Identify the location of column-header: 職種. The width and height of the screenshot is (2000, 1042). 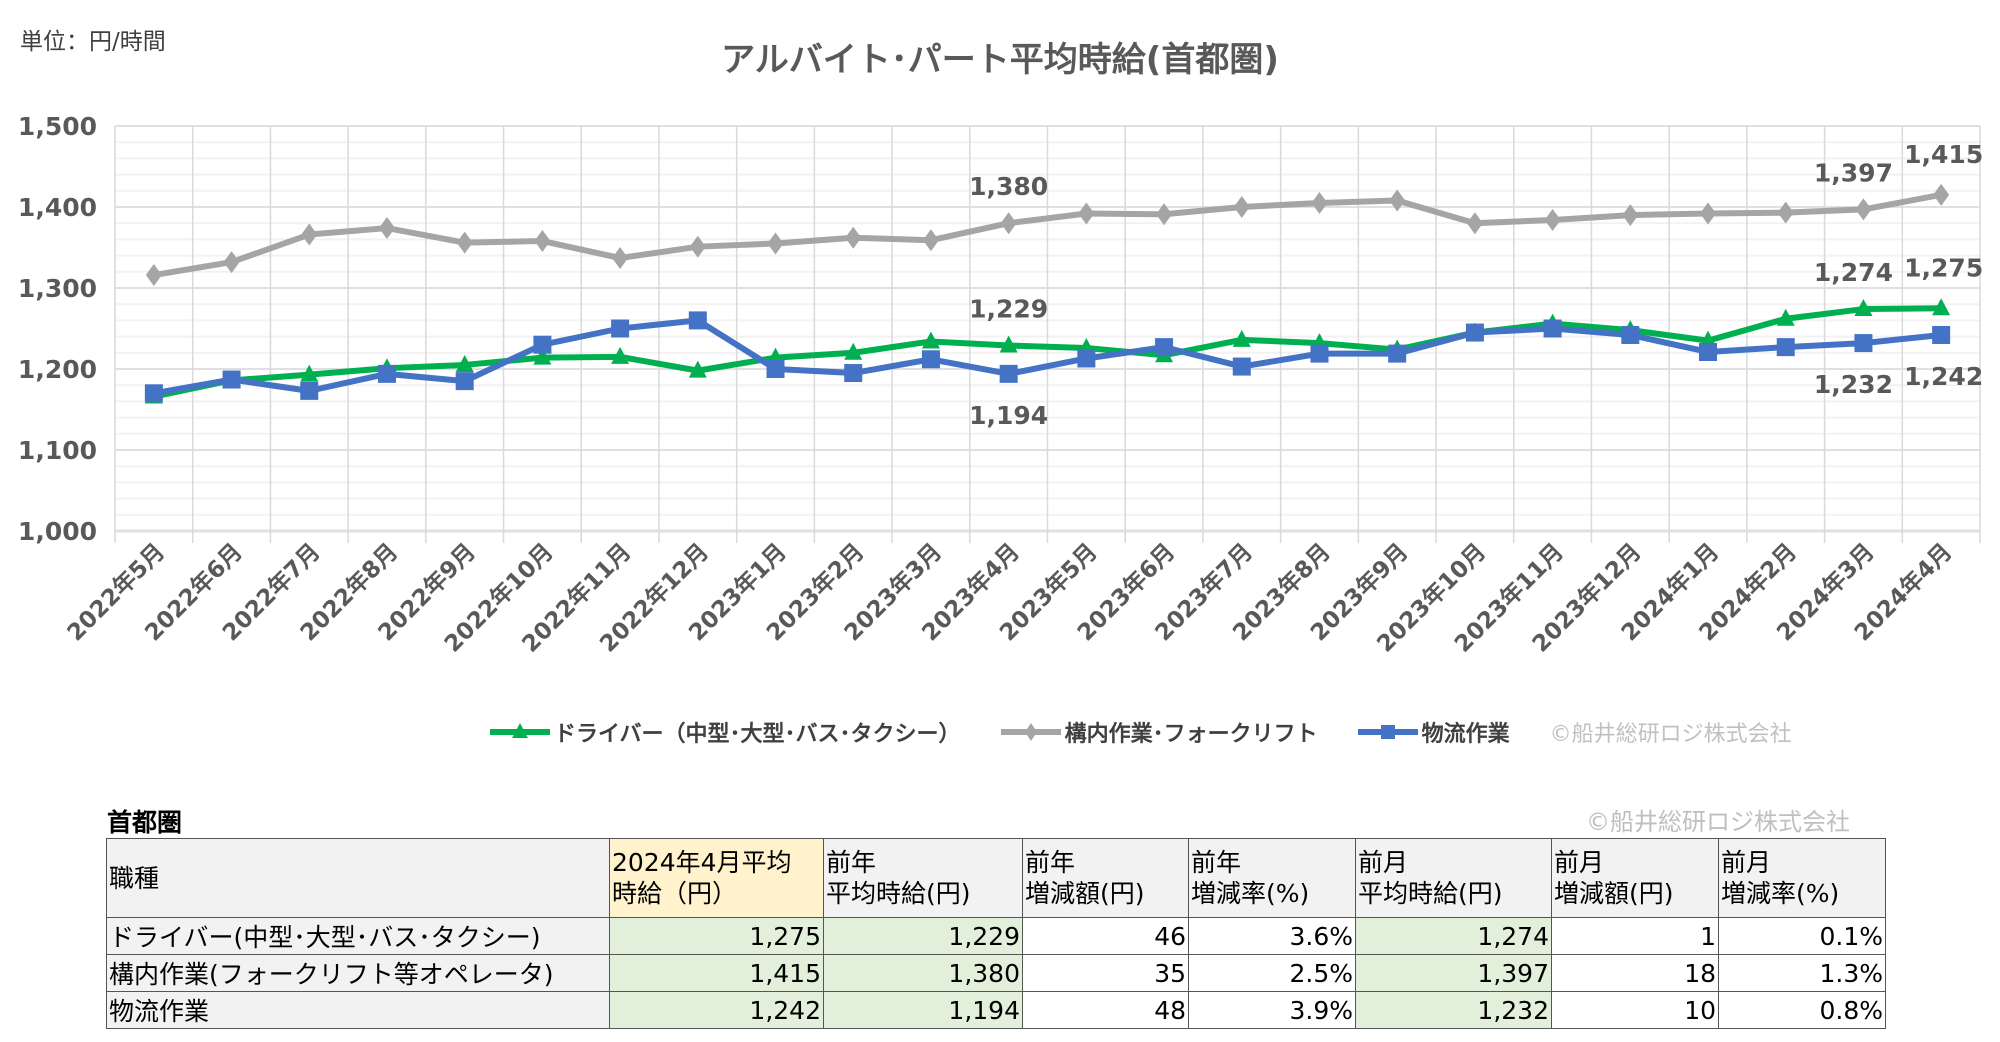
(358, 878).